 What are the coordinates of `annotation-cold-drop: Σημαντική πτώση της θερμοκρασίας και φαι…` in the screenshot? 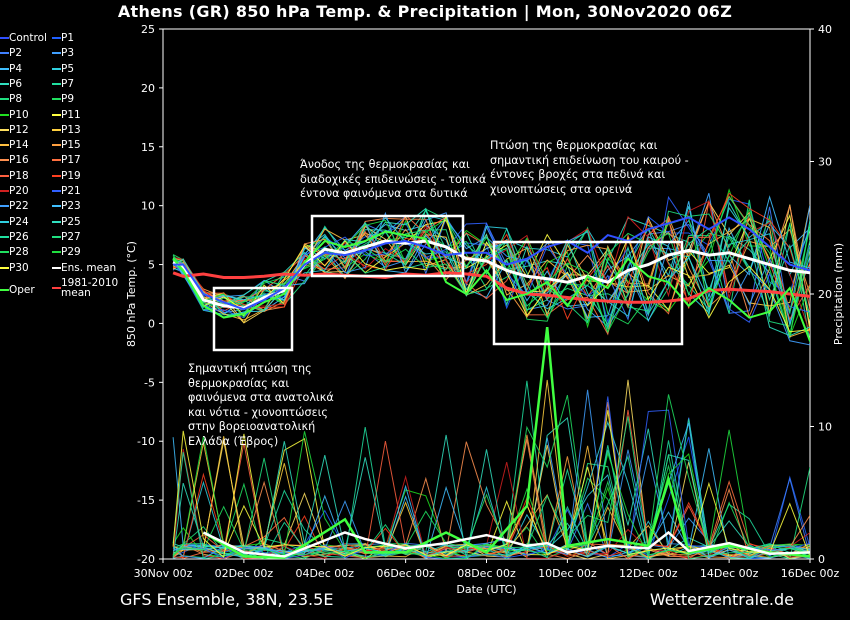 It's located at (261, 405).